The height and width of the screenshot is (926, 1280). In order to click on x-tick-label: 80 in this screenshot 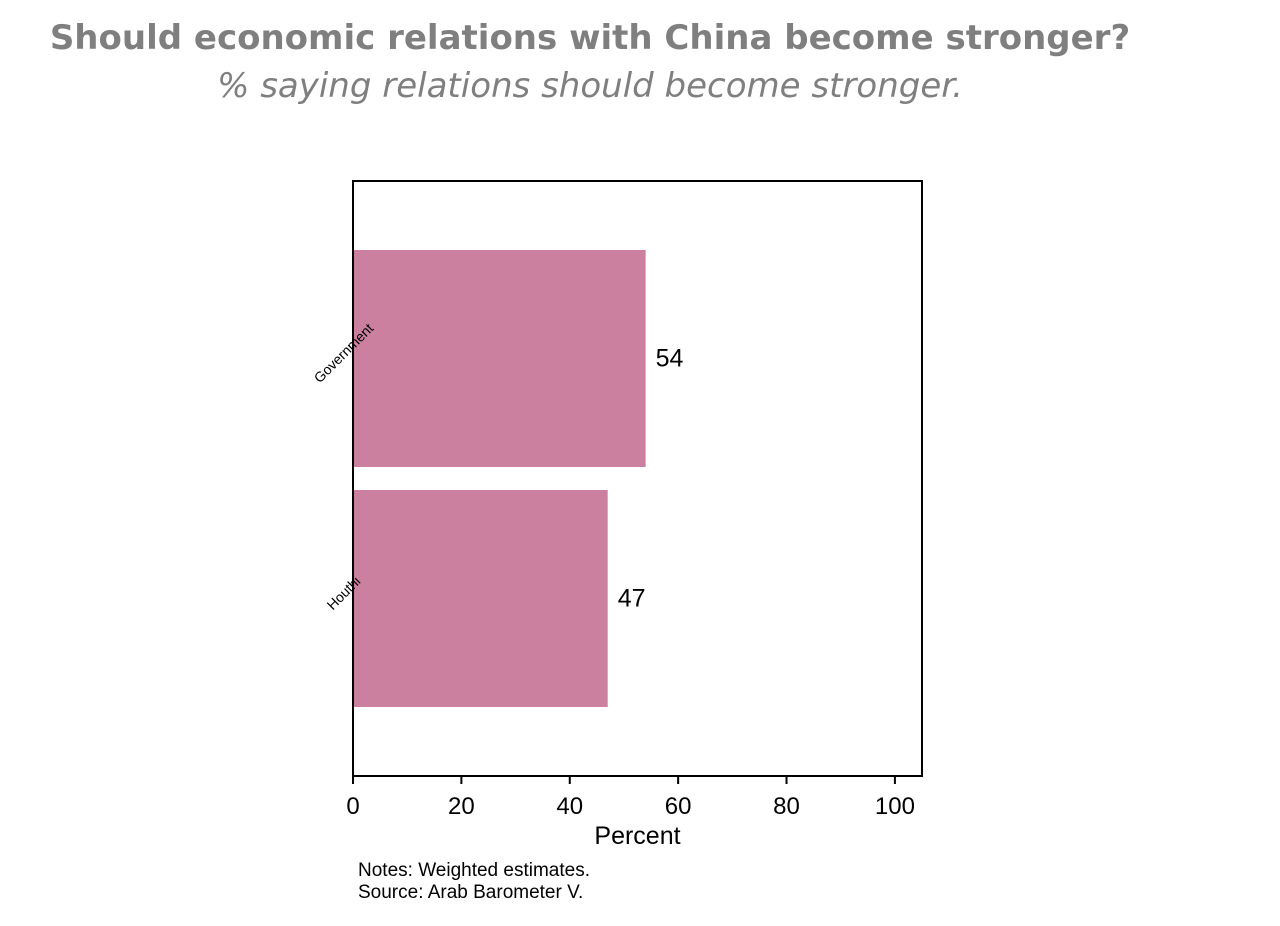, I will do `click(786, 806)`.